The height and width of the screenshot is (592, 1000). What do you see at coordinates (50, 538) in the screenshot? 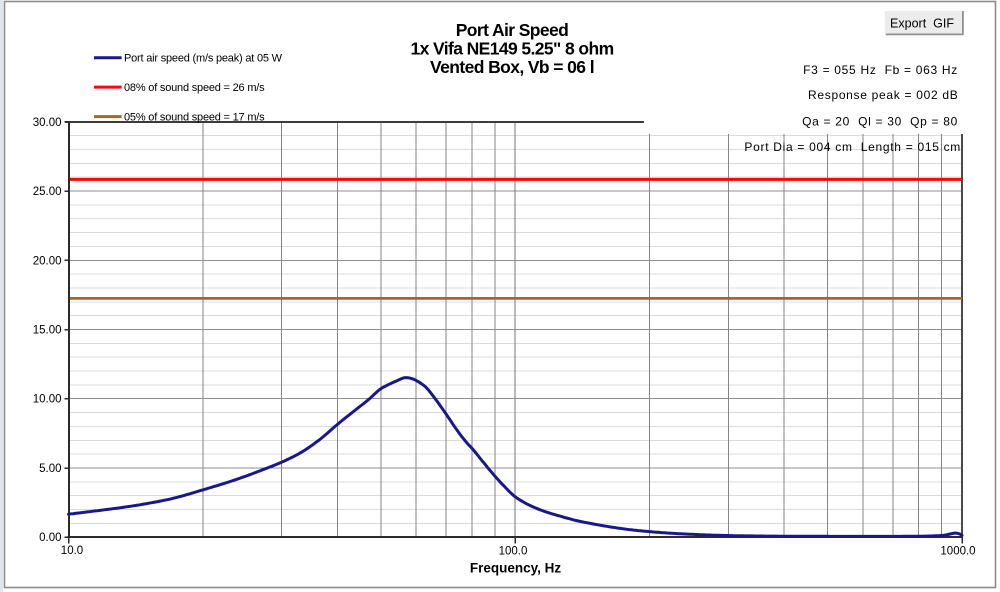
I see `svg-text: 0.00` at bounding box center [50, 538].